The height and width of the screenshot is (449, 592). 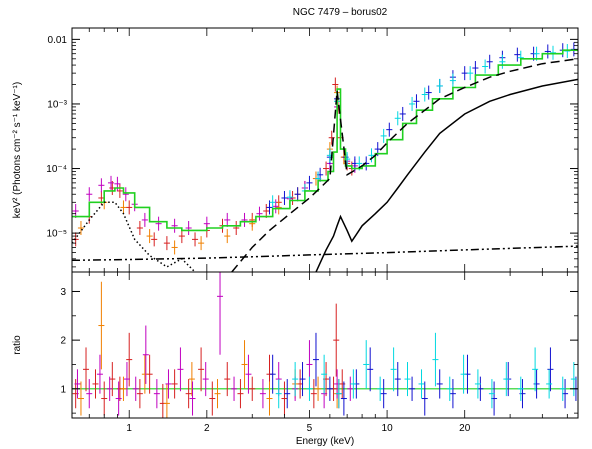 I want to click on top-y-tick-label: 0.01, so click(x=58, y=40).